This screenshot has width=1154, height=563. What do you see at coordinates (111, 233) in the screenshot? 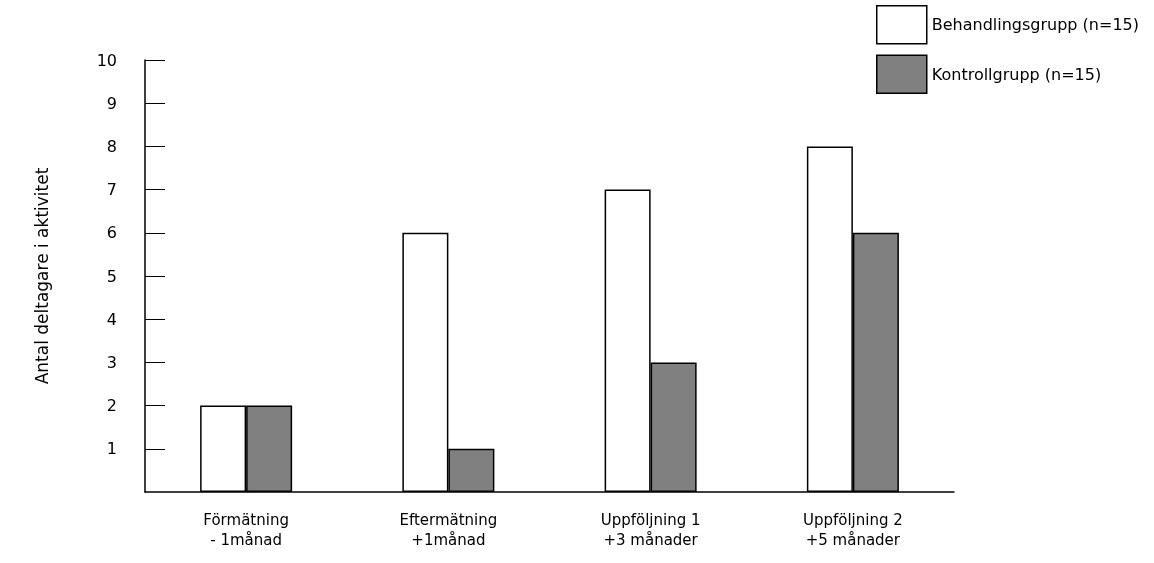
I see `y-tick-label: 6` at bounding box center [111, 233].